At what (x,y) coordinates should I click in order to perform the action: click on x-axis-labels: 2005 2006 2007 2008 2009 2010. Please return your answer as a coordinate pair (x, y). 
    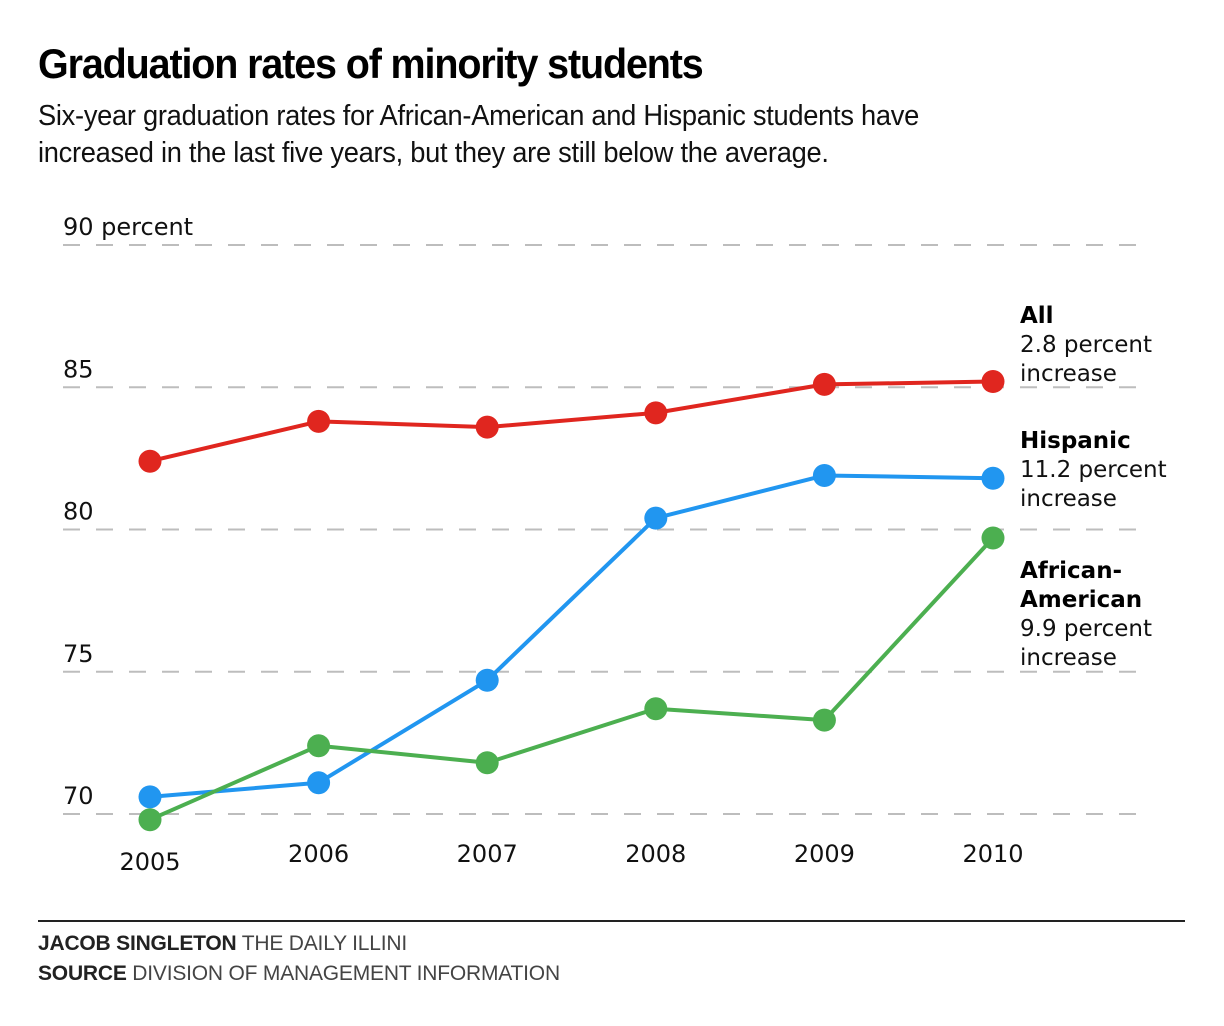
    Looking at the image, I should click on (571, 858).